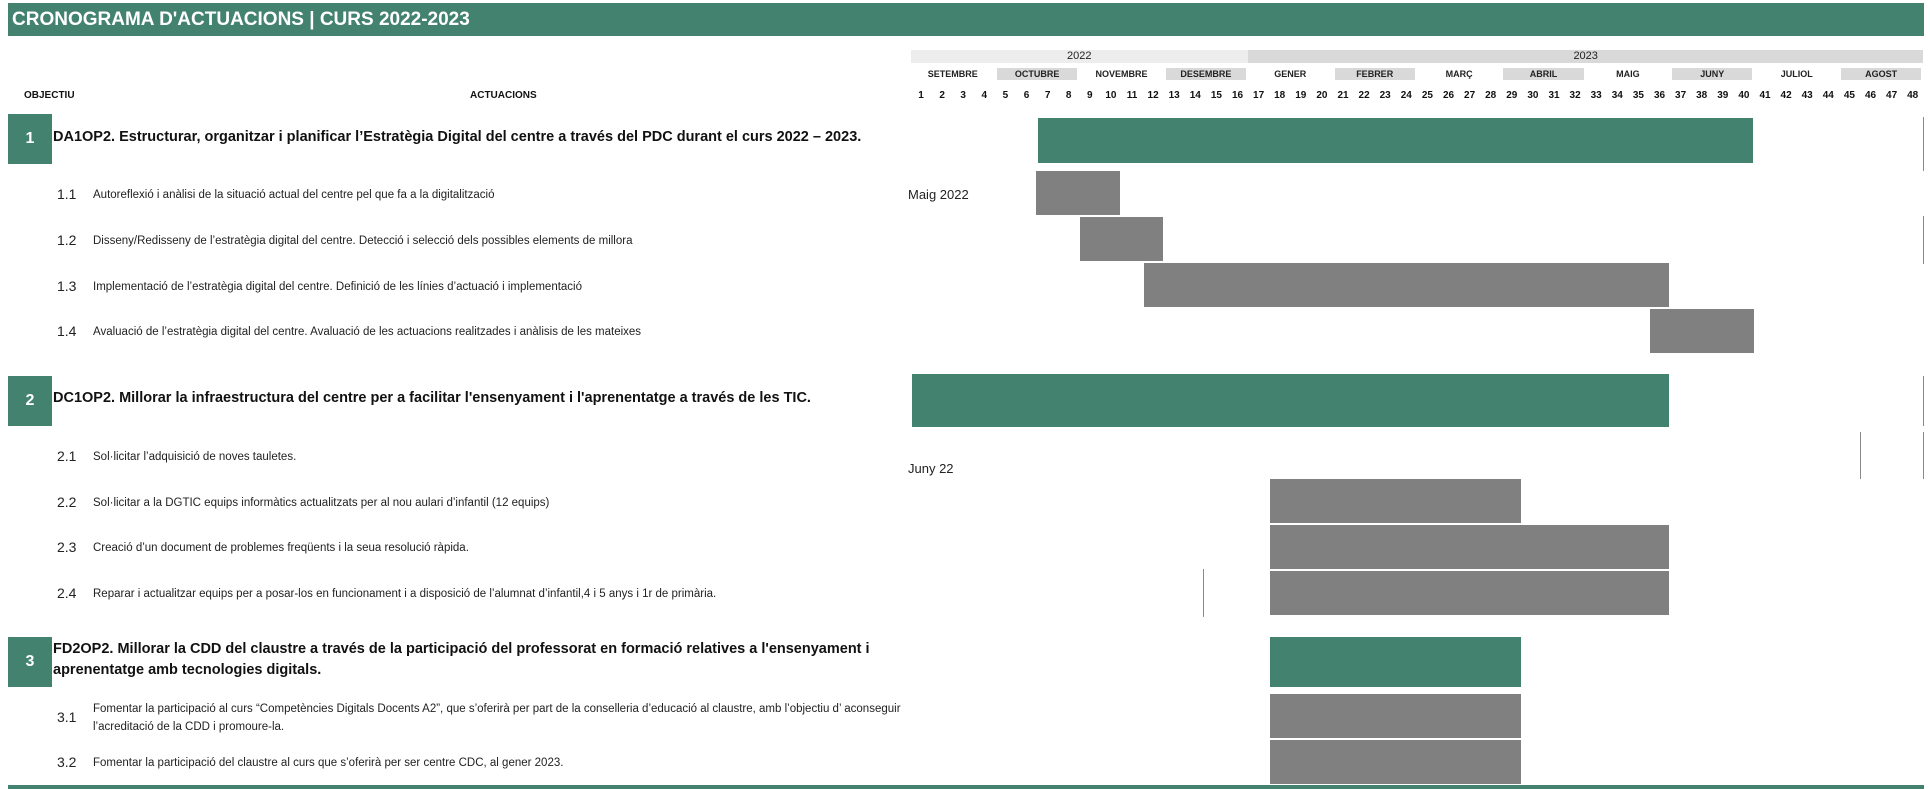 The width and height of the screenshot is (1930, 789). I want to click on week-number: 47, so click(1892, 95).